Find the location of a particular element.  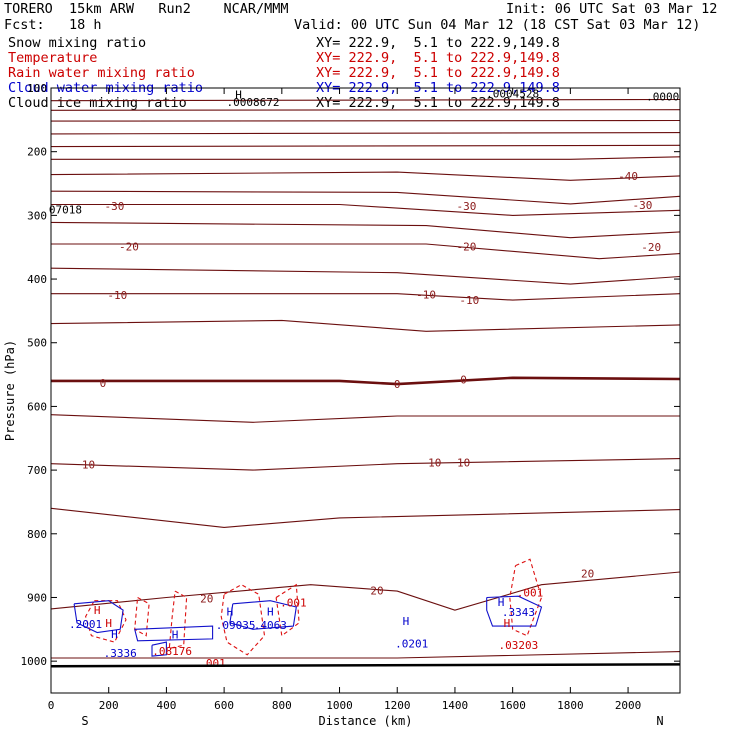

contour-value-label: .2001 is located at coordinates (85, 624).